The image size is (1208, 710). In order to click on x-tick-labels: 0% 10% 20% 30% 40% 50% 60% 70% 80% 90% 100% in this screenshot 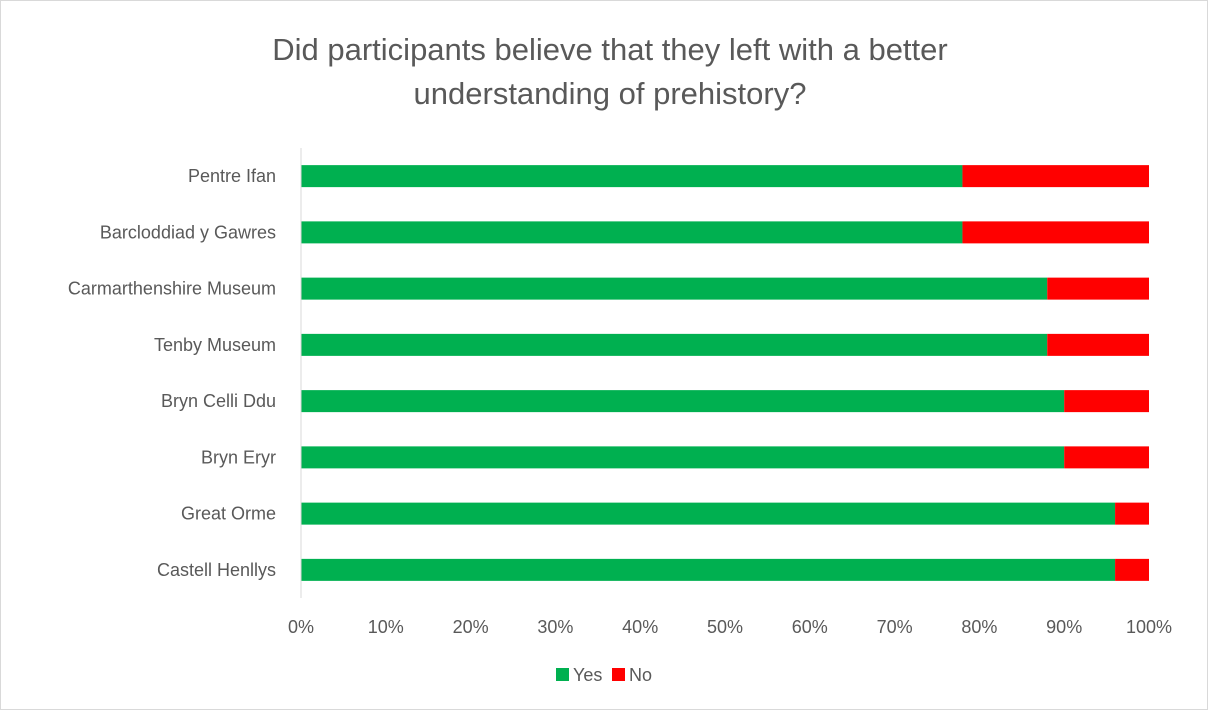, I will do `click(730, 627)`.